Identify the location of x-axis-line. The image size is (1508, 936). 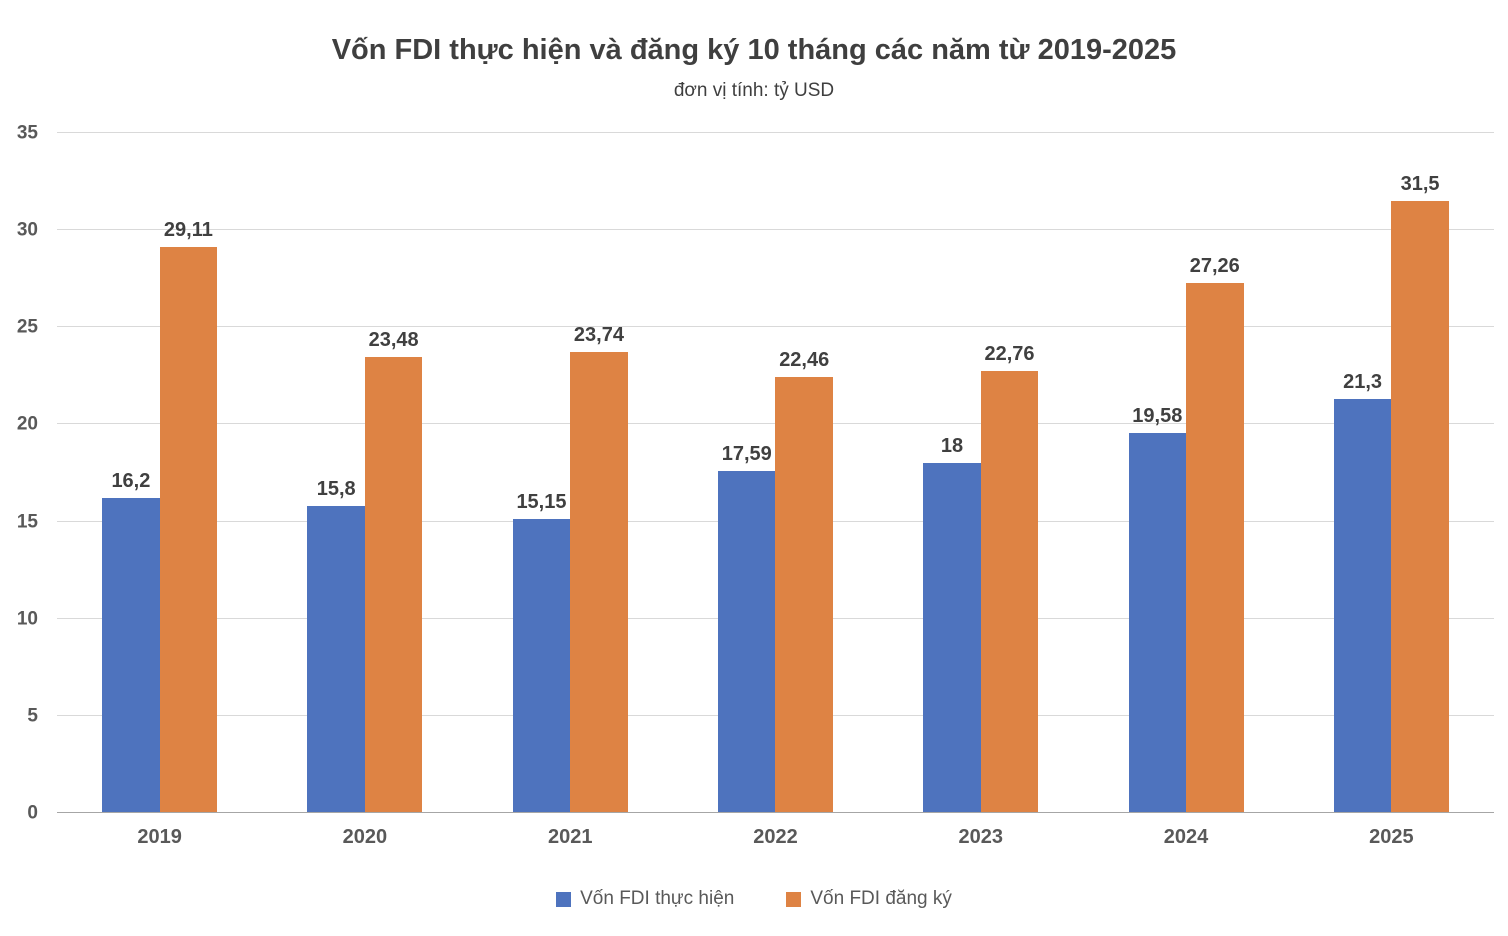
(775, 812).